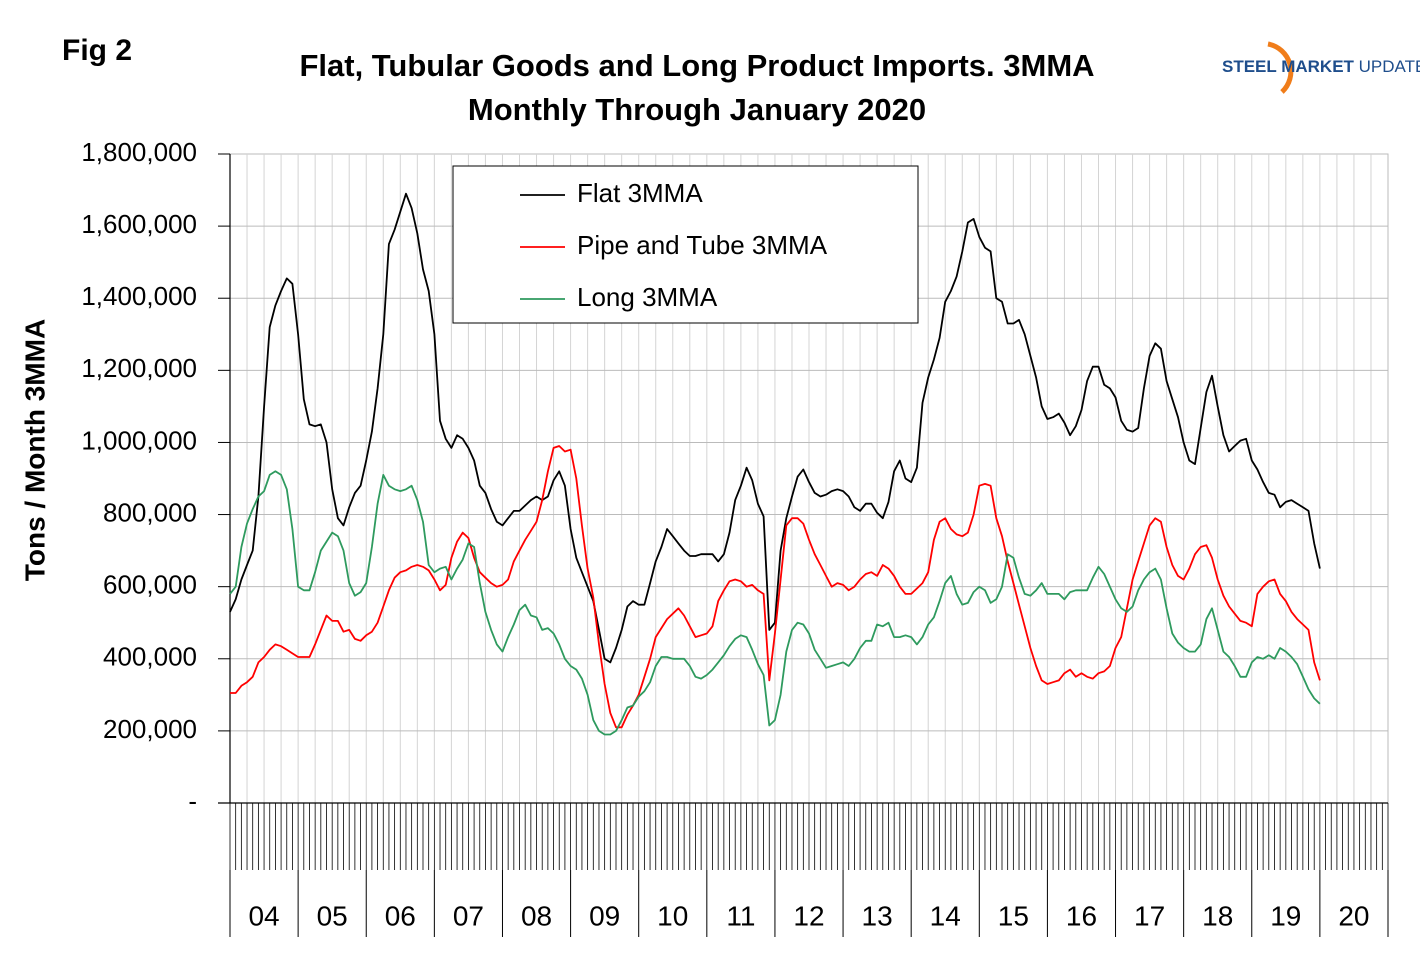 The height and width of the screenshot is (969, 1420). Describe the element at coordinates (1217, 915) in the screenshot. I see `x-tick-label: 18` at that location.